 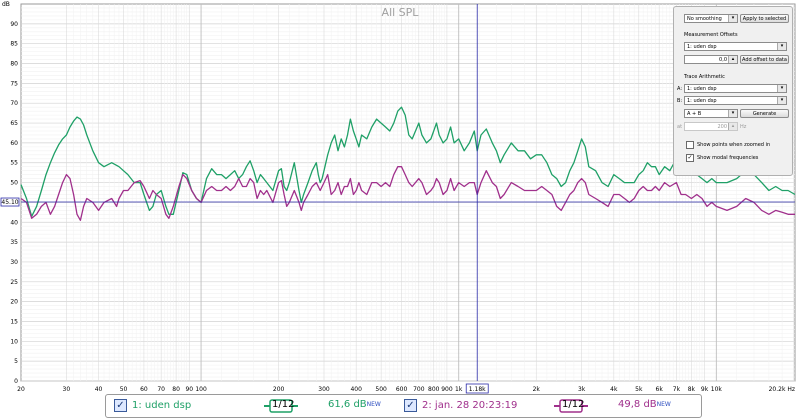 I want to click on cursor-y-label: 45.10, so click(x=9, y=202).